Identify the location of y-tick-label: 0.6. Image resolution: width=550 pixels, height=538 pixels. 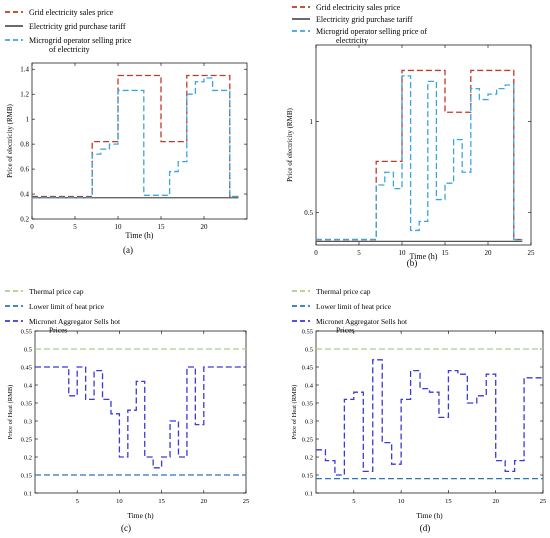
(24, 170).